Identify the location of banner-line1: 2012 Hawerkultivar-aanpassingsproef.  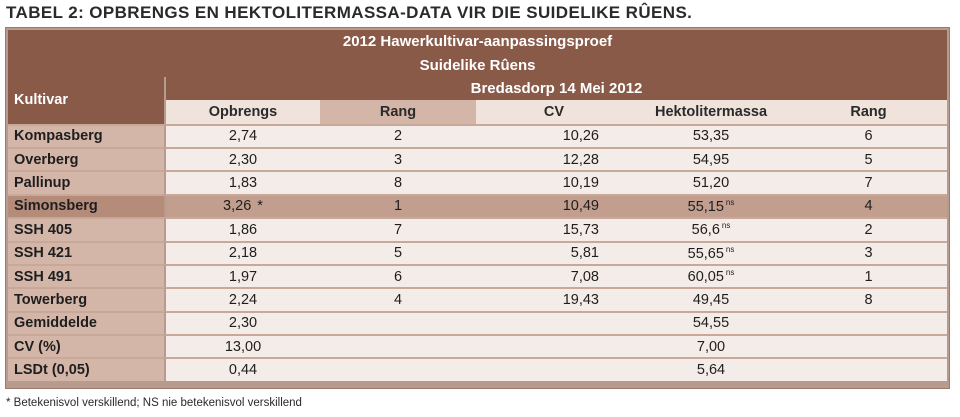
(478, 42).